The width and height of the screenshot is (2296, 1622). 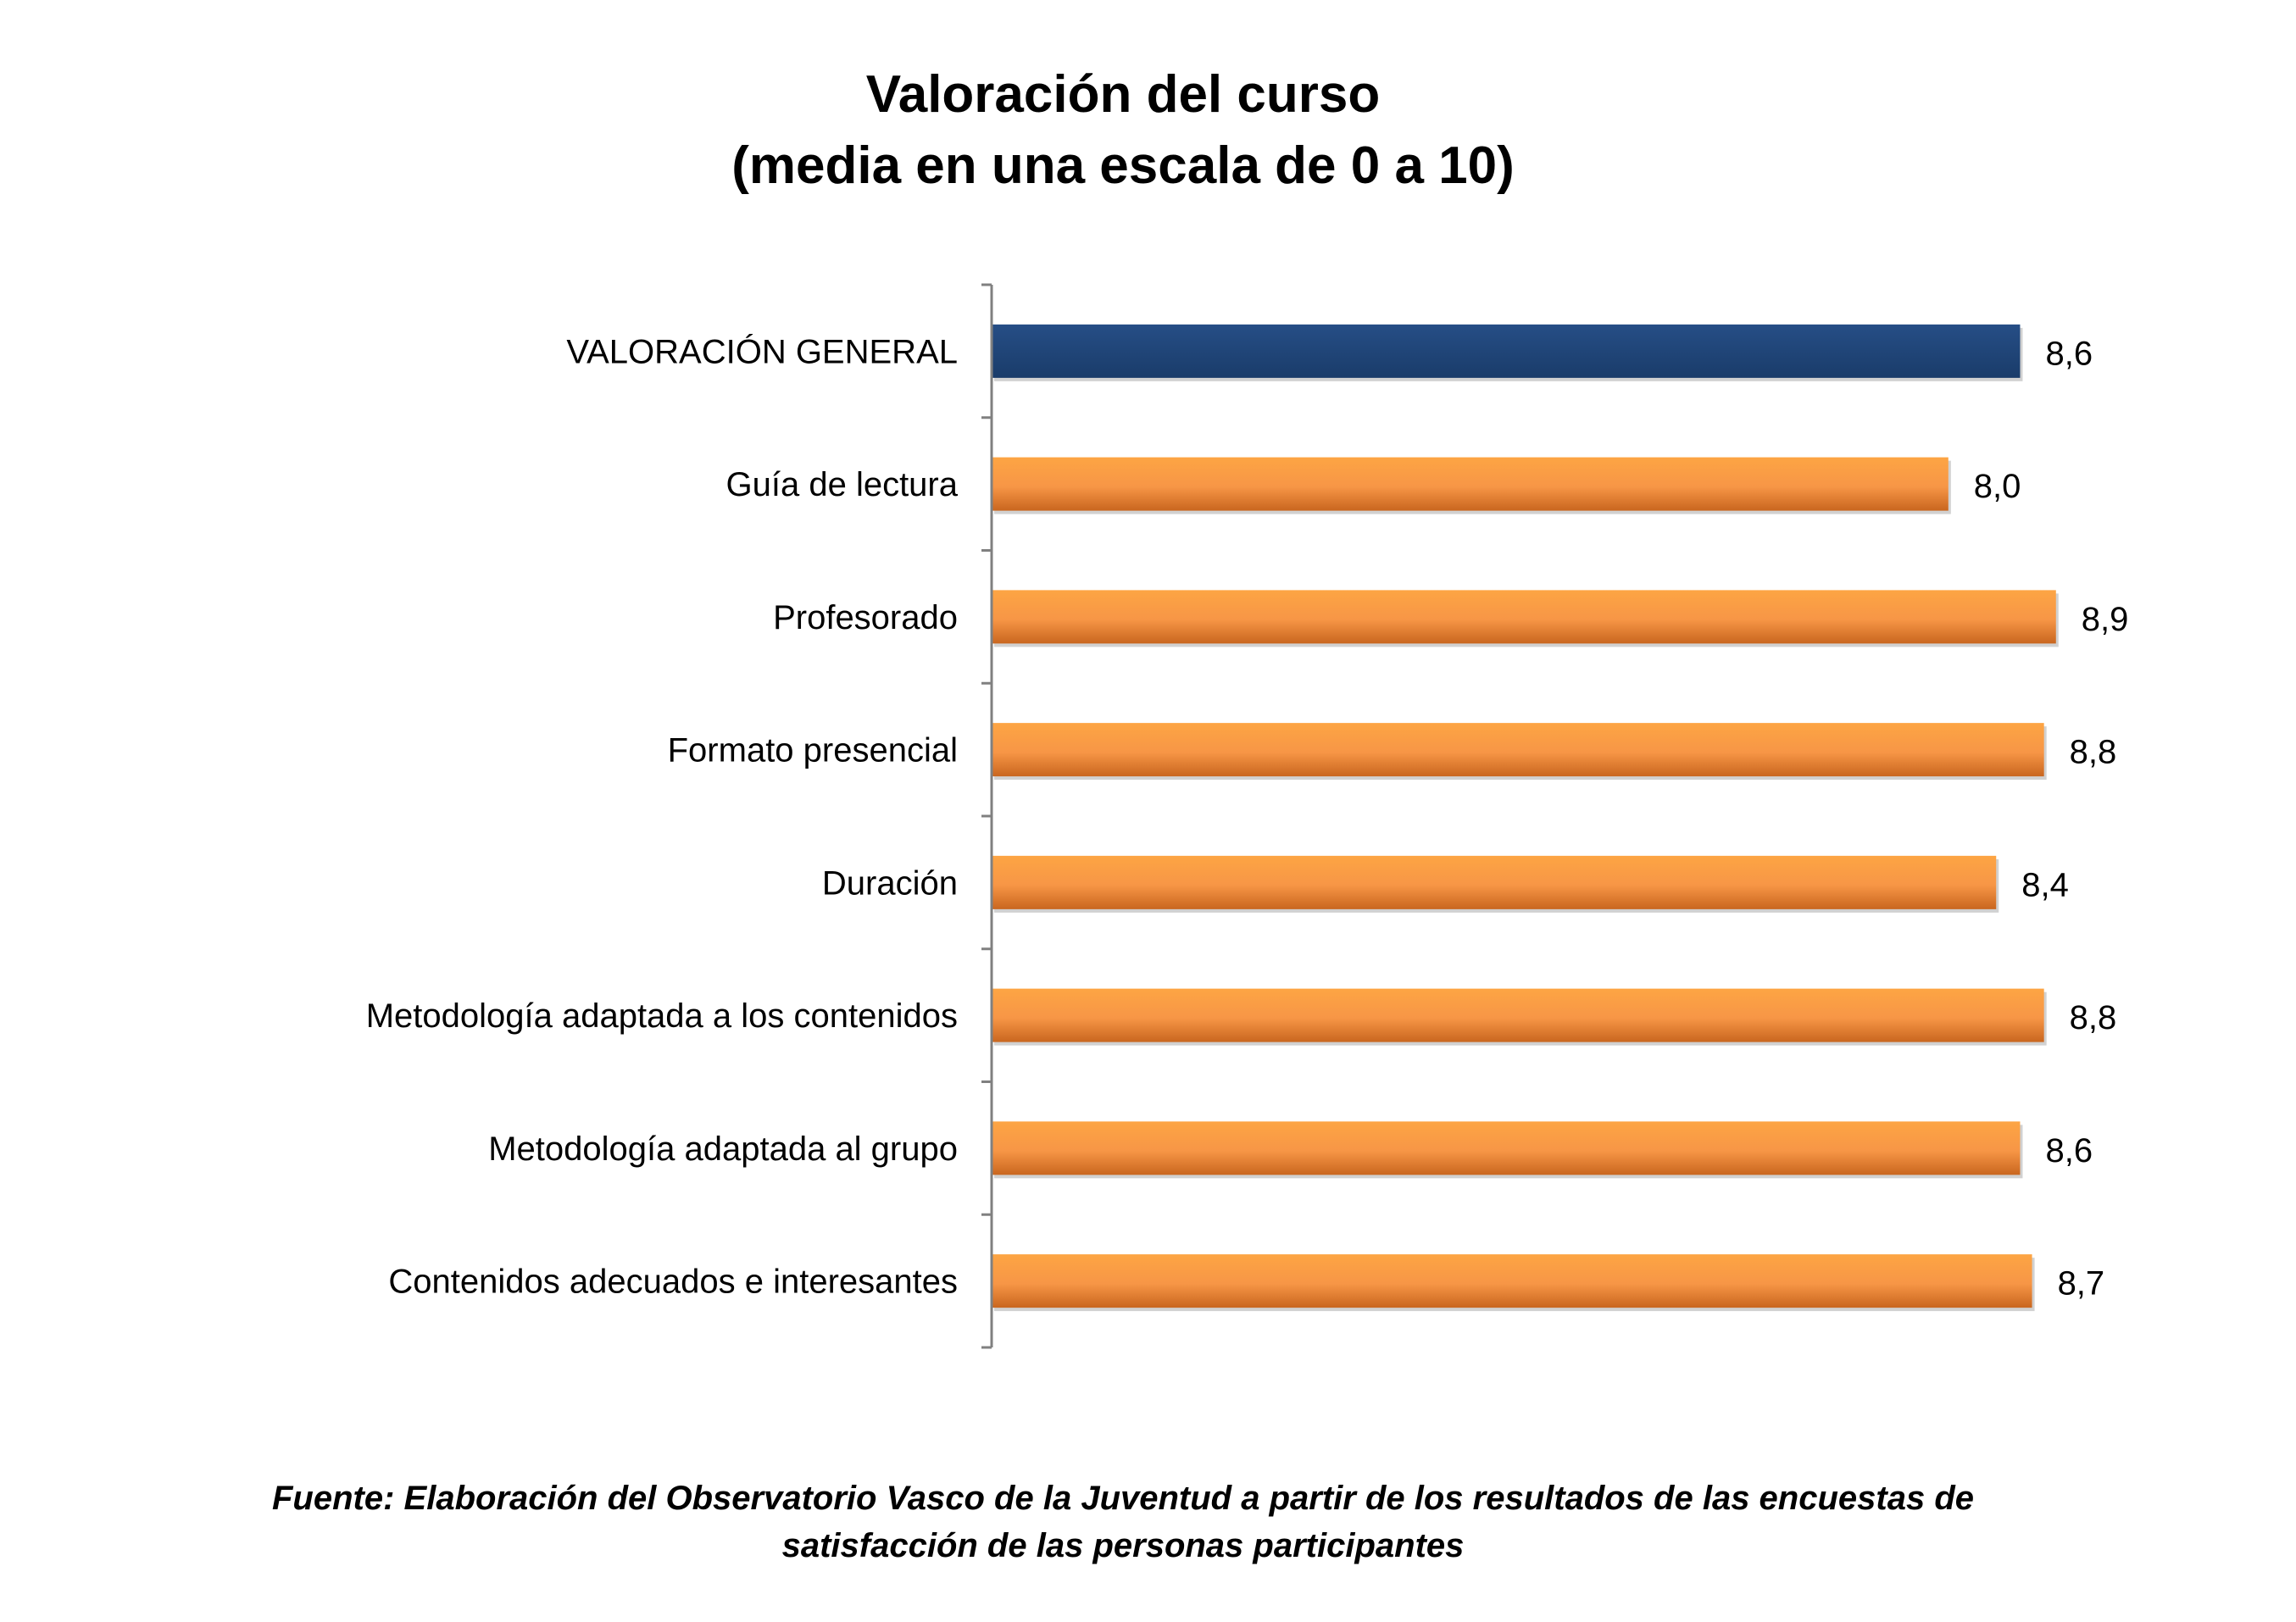 I want to click on category-label: Metodología adaptada al grupo, so click(x=723, y=1149).